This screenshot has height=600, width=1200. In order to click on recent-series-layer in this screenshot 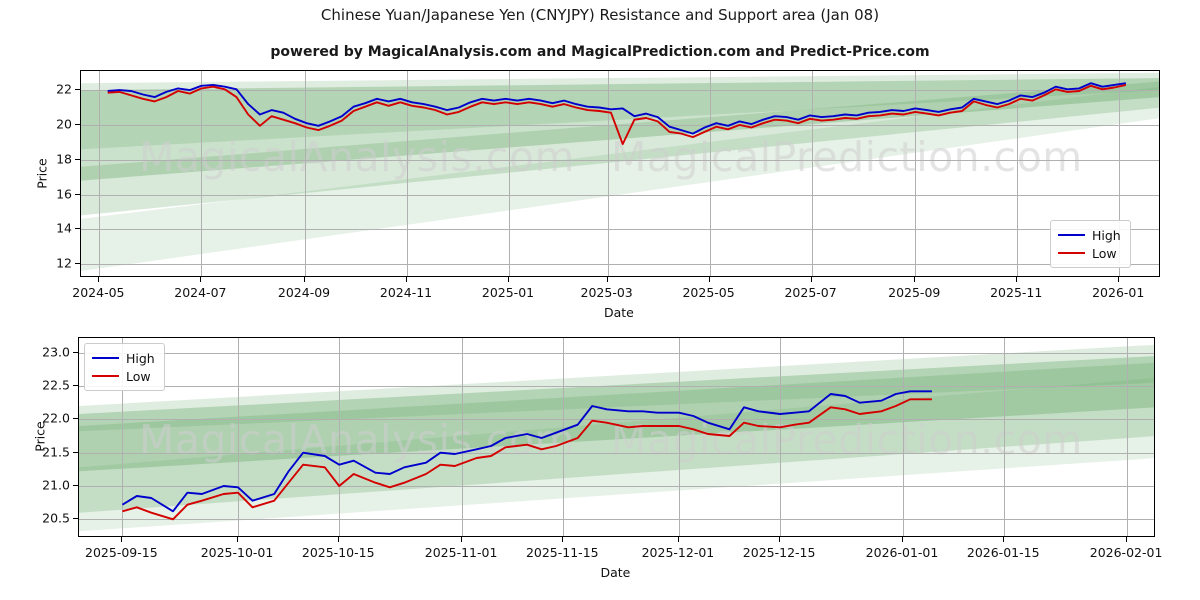, I will do `click(526, 455)`.